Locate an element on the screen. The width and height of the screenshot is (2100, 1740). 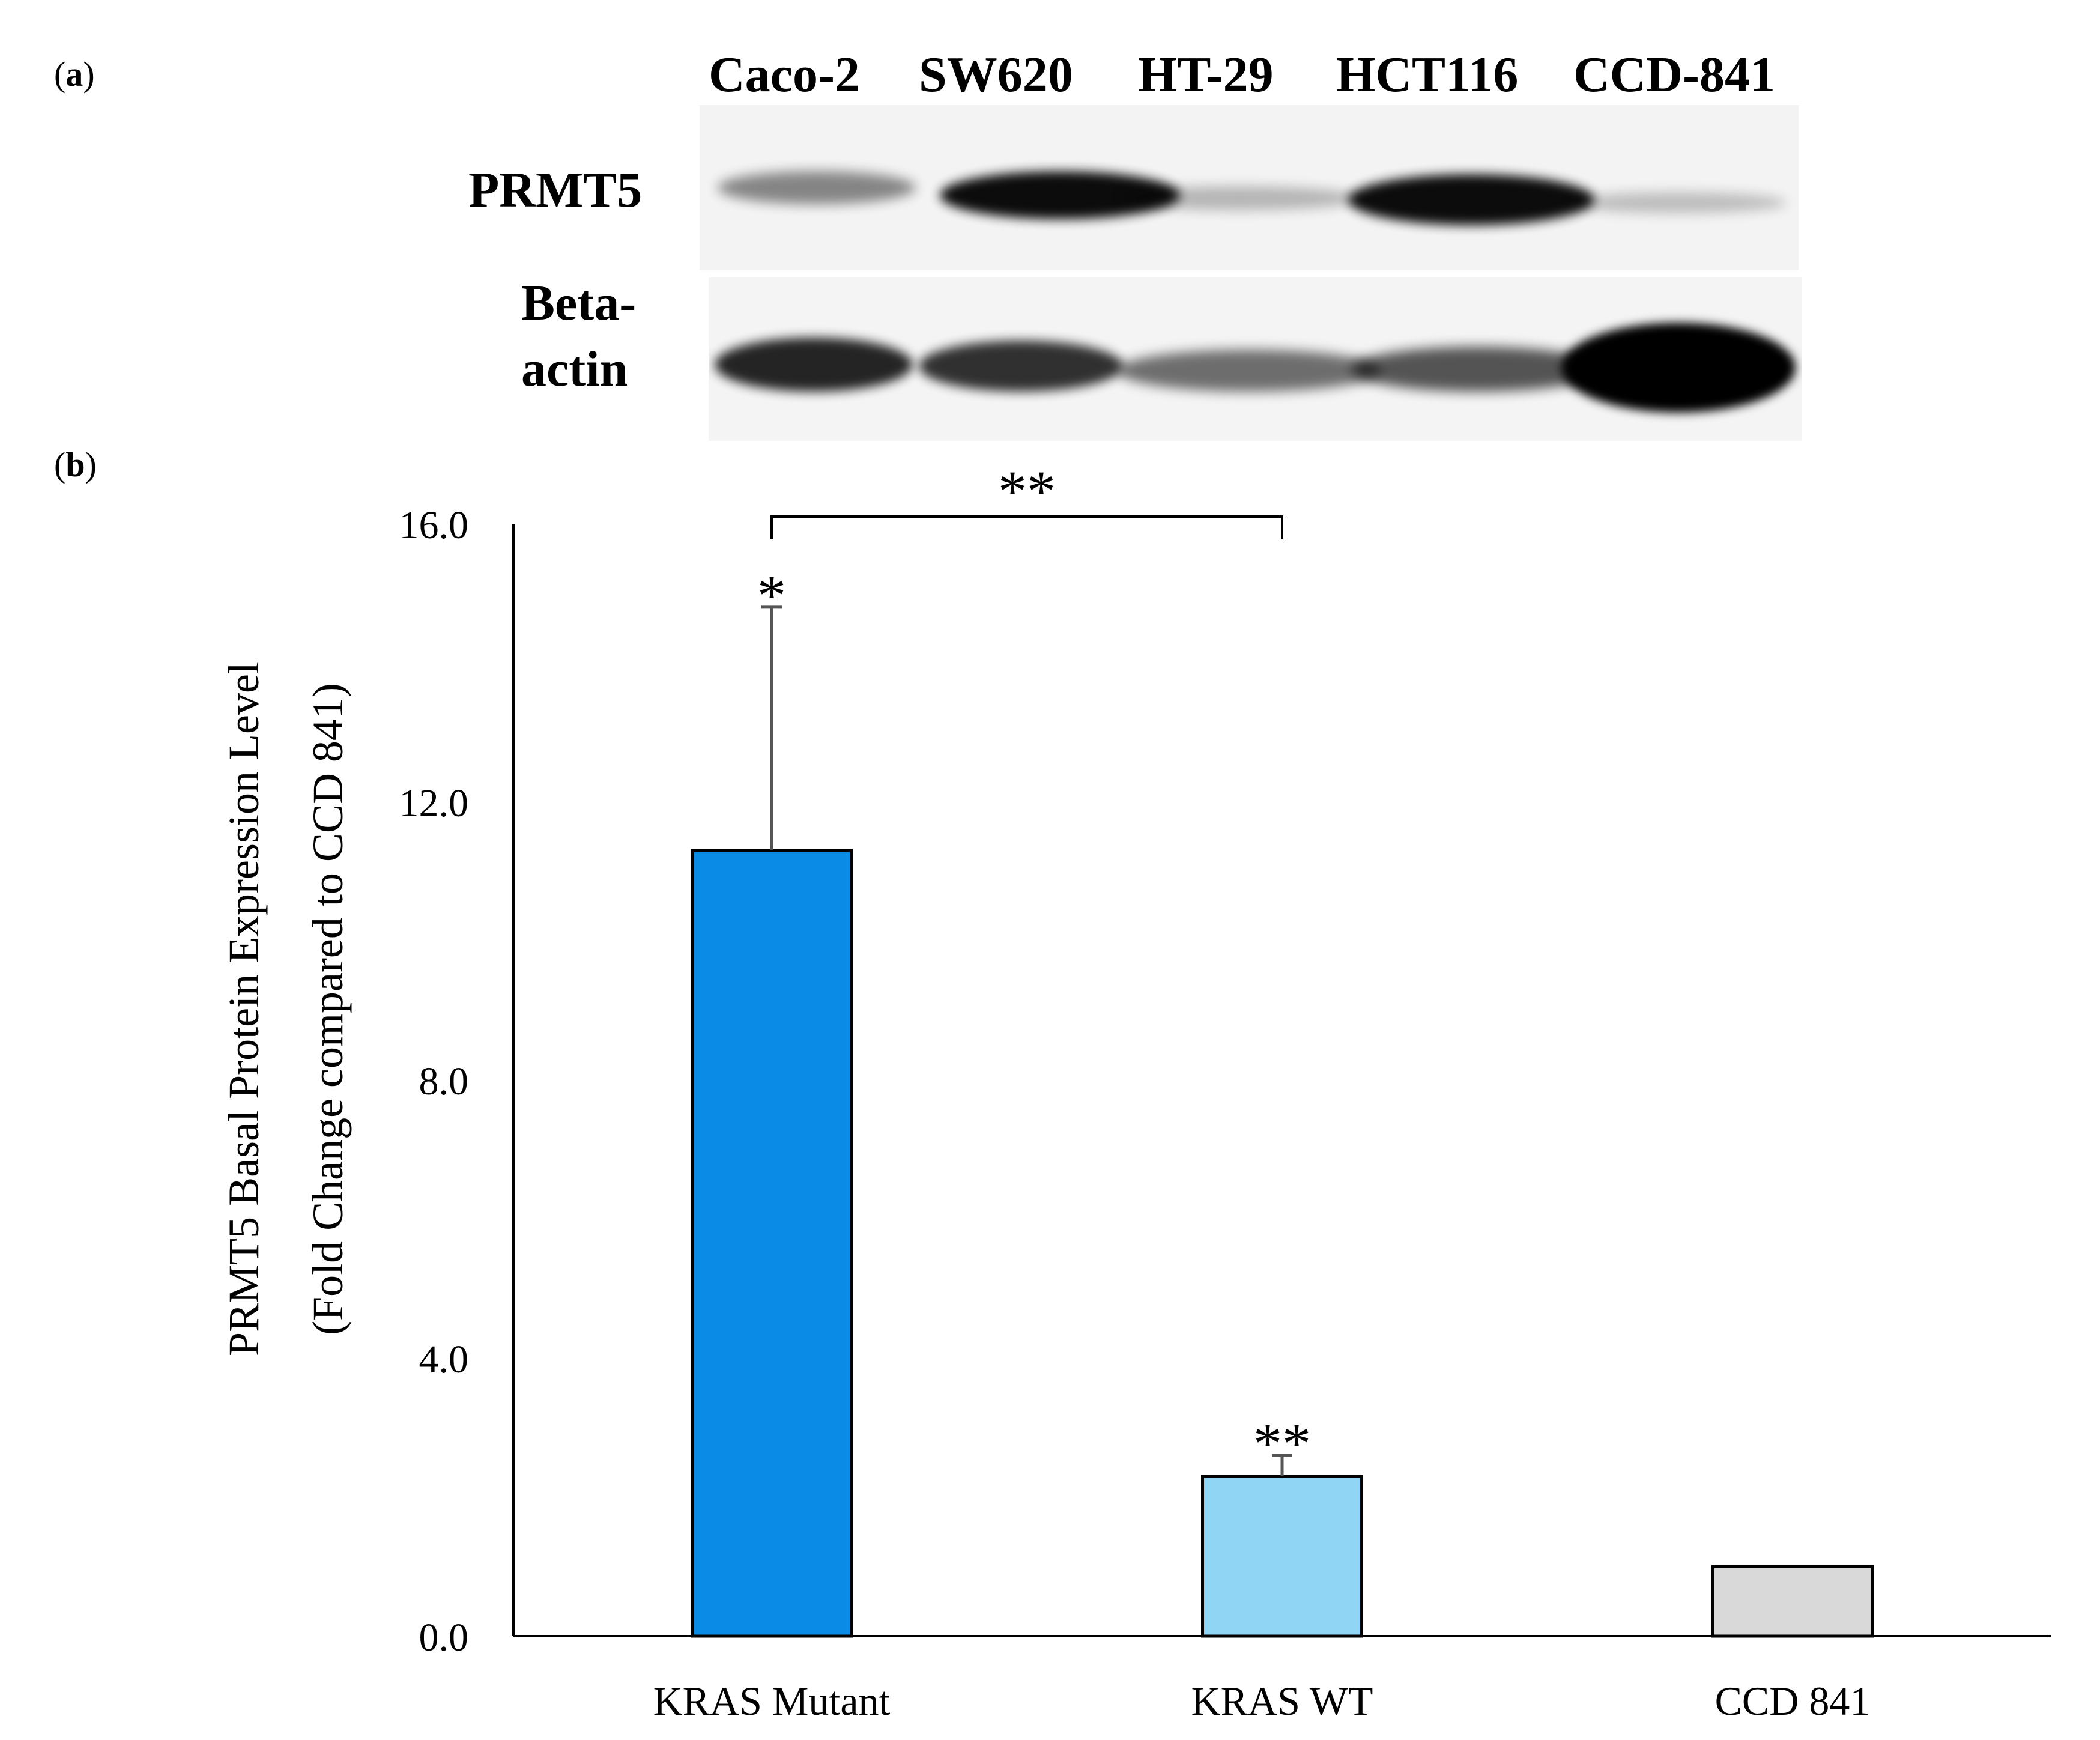
y-axis-label-line1: PRMT5 Basal Protein Expression Level is located at coordinates (244, 1009).